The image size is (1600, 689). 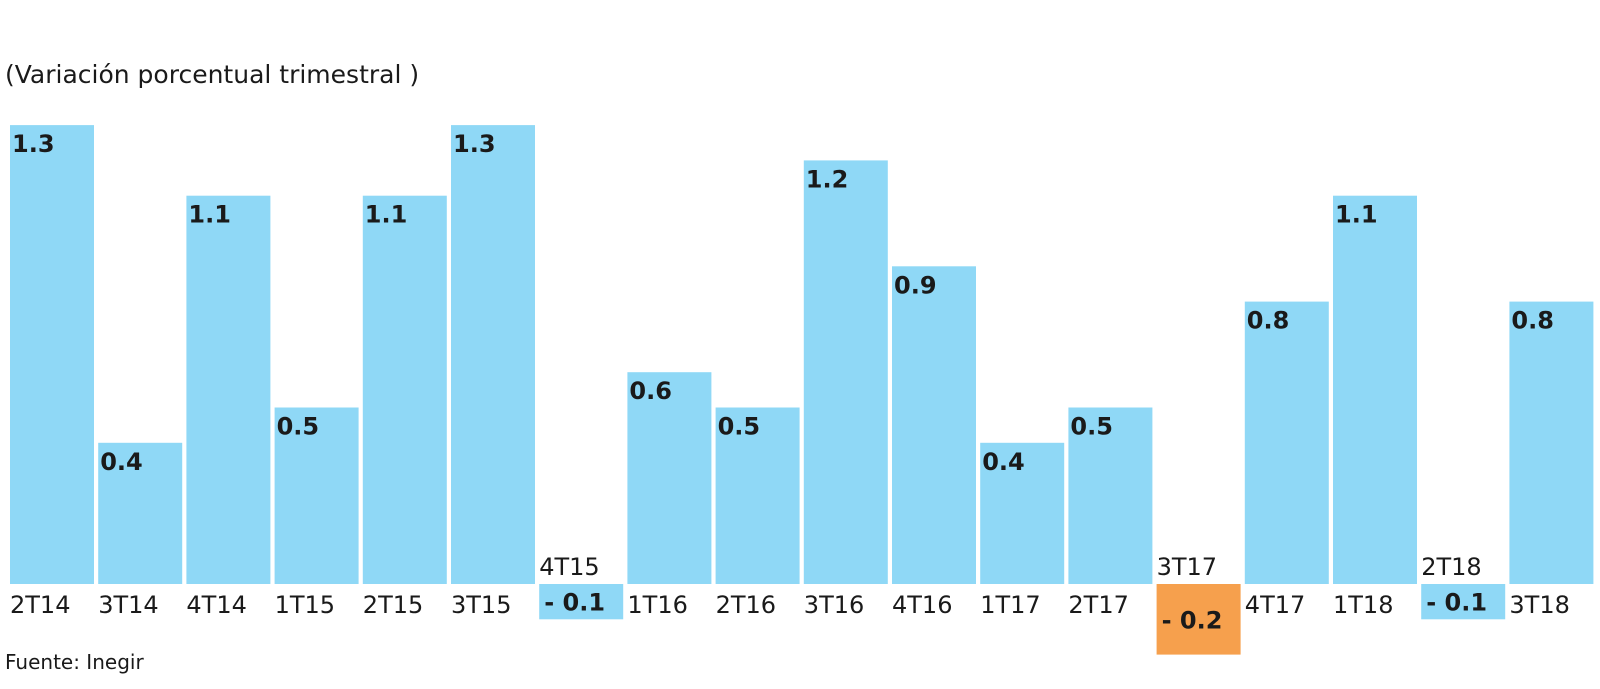 What do you see at coordinates (934, 425) in the screenshot?
I see `bar-4T16` at bounding box center [934, 425].